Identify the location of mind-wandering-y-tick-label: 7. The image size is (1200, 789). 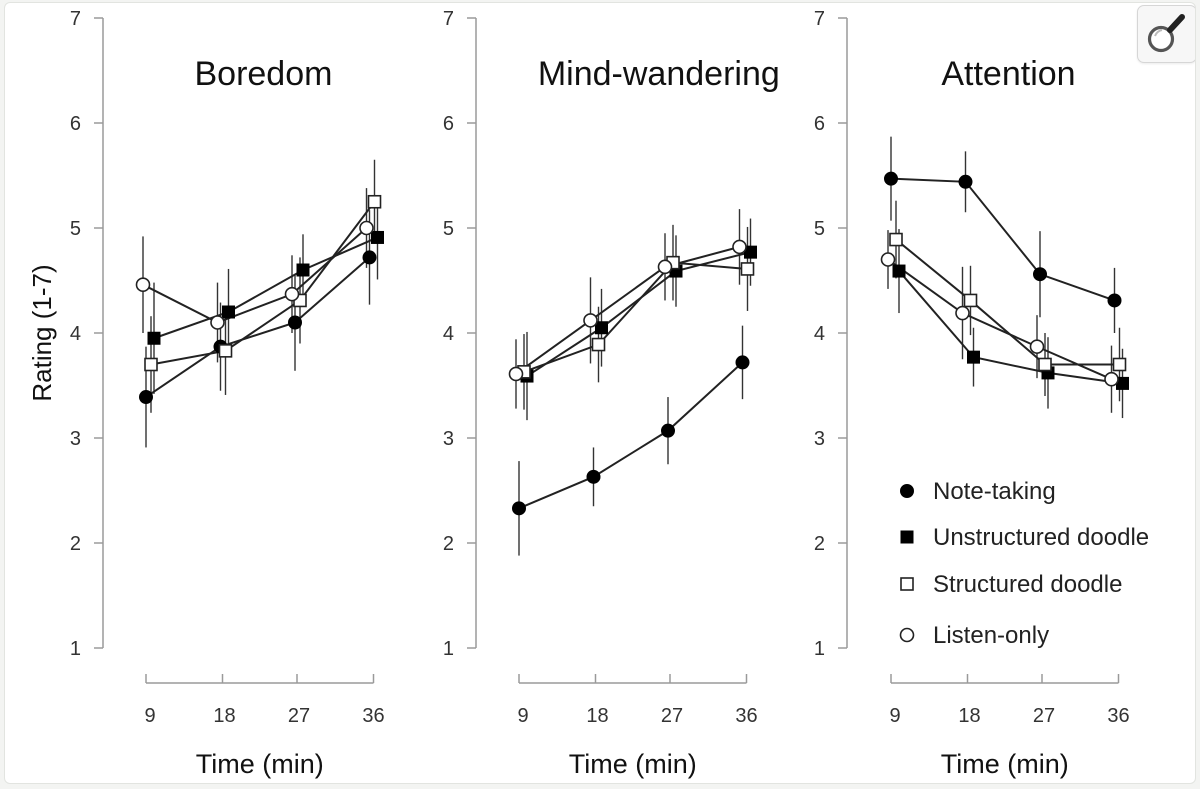
(448, 19).